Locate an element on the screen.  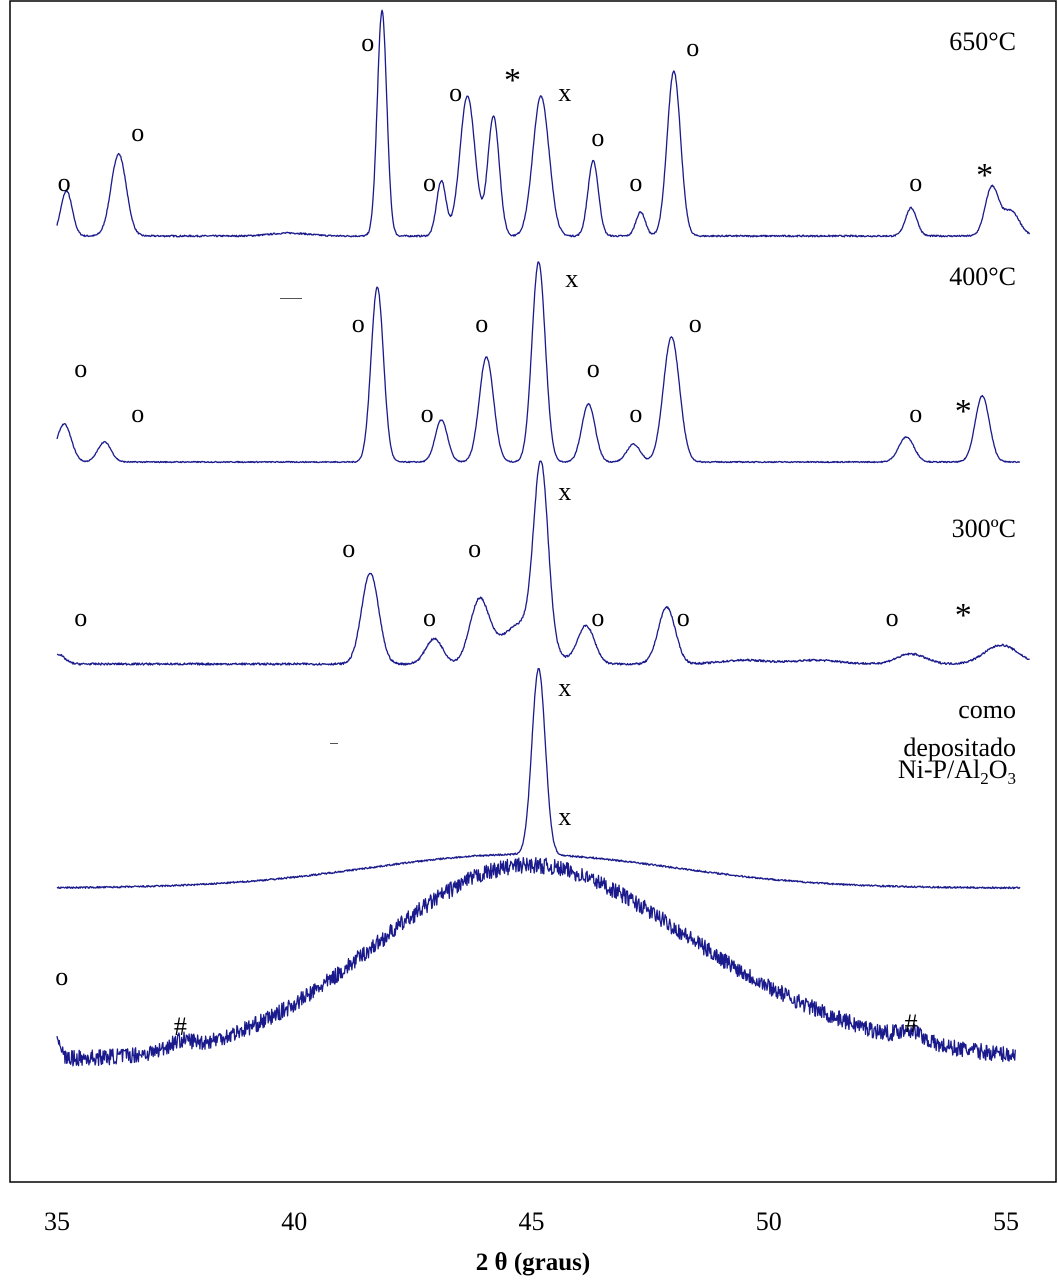
series-label: Ni-P/Al2O3 is located at coordinates (957, 771).